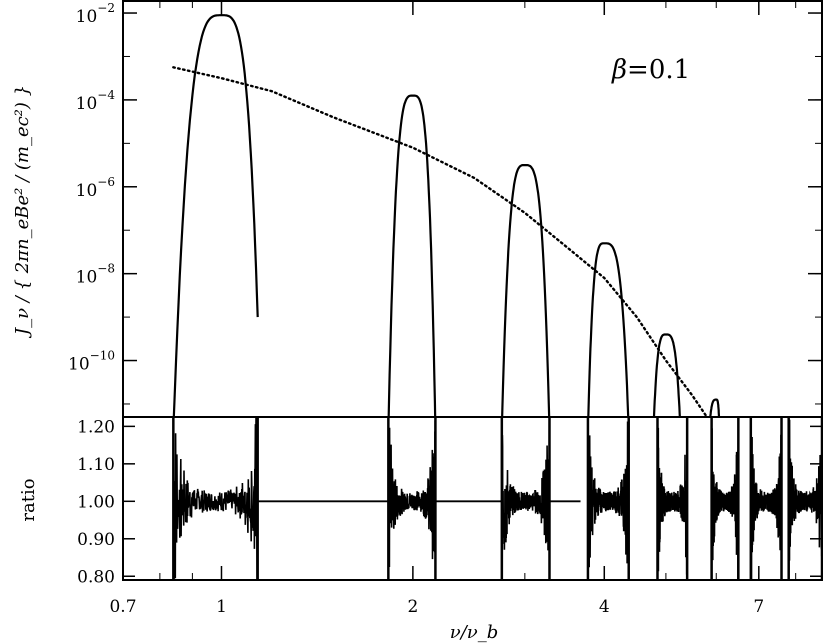  Describe the element at coordinates (474, 632) in the screenshot. I see `bottom-xlabel: ν/ν_b` at that location.